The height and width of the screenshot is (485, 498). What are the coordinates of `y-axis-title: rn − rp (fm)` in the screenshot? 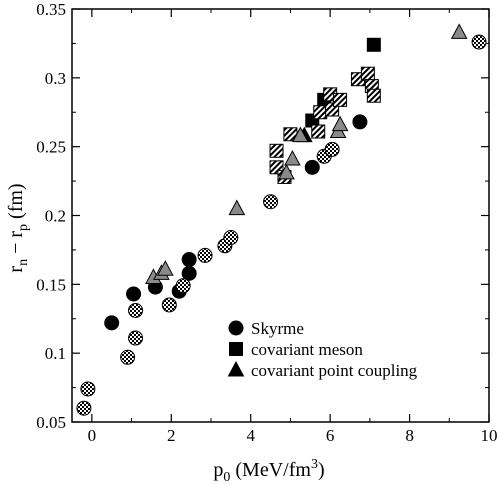 It's located at (18, 227).